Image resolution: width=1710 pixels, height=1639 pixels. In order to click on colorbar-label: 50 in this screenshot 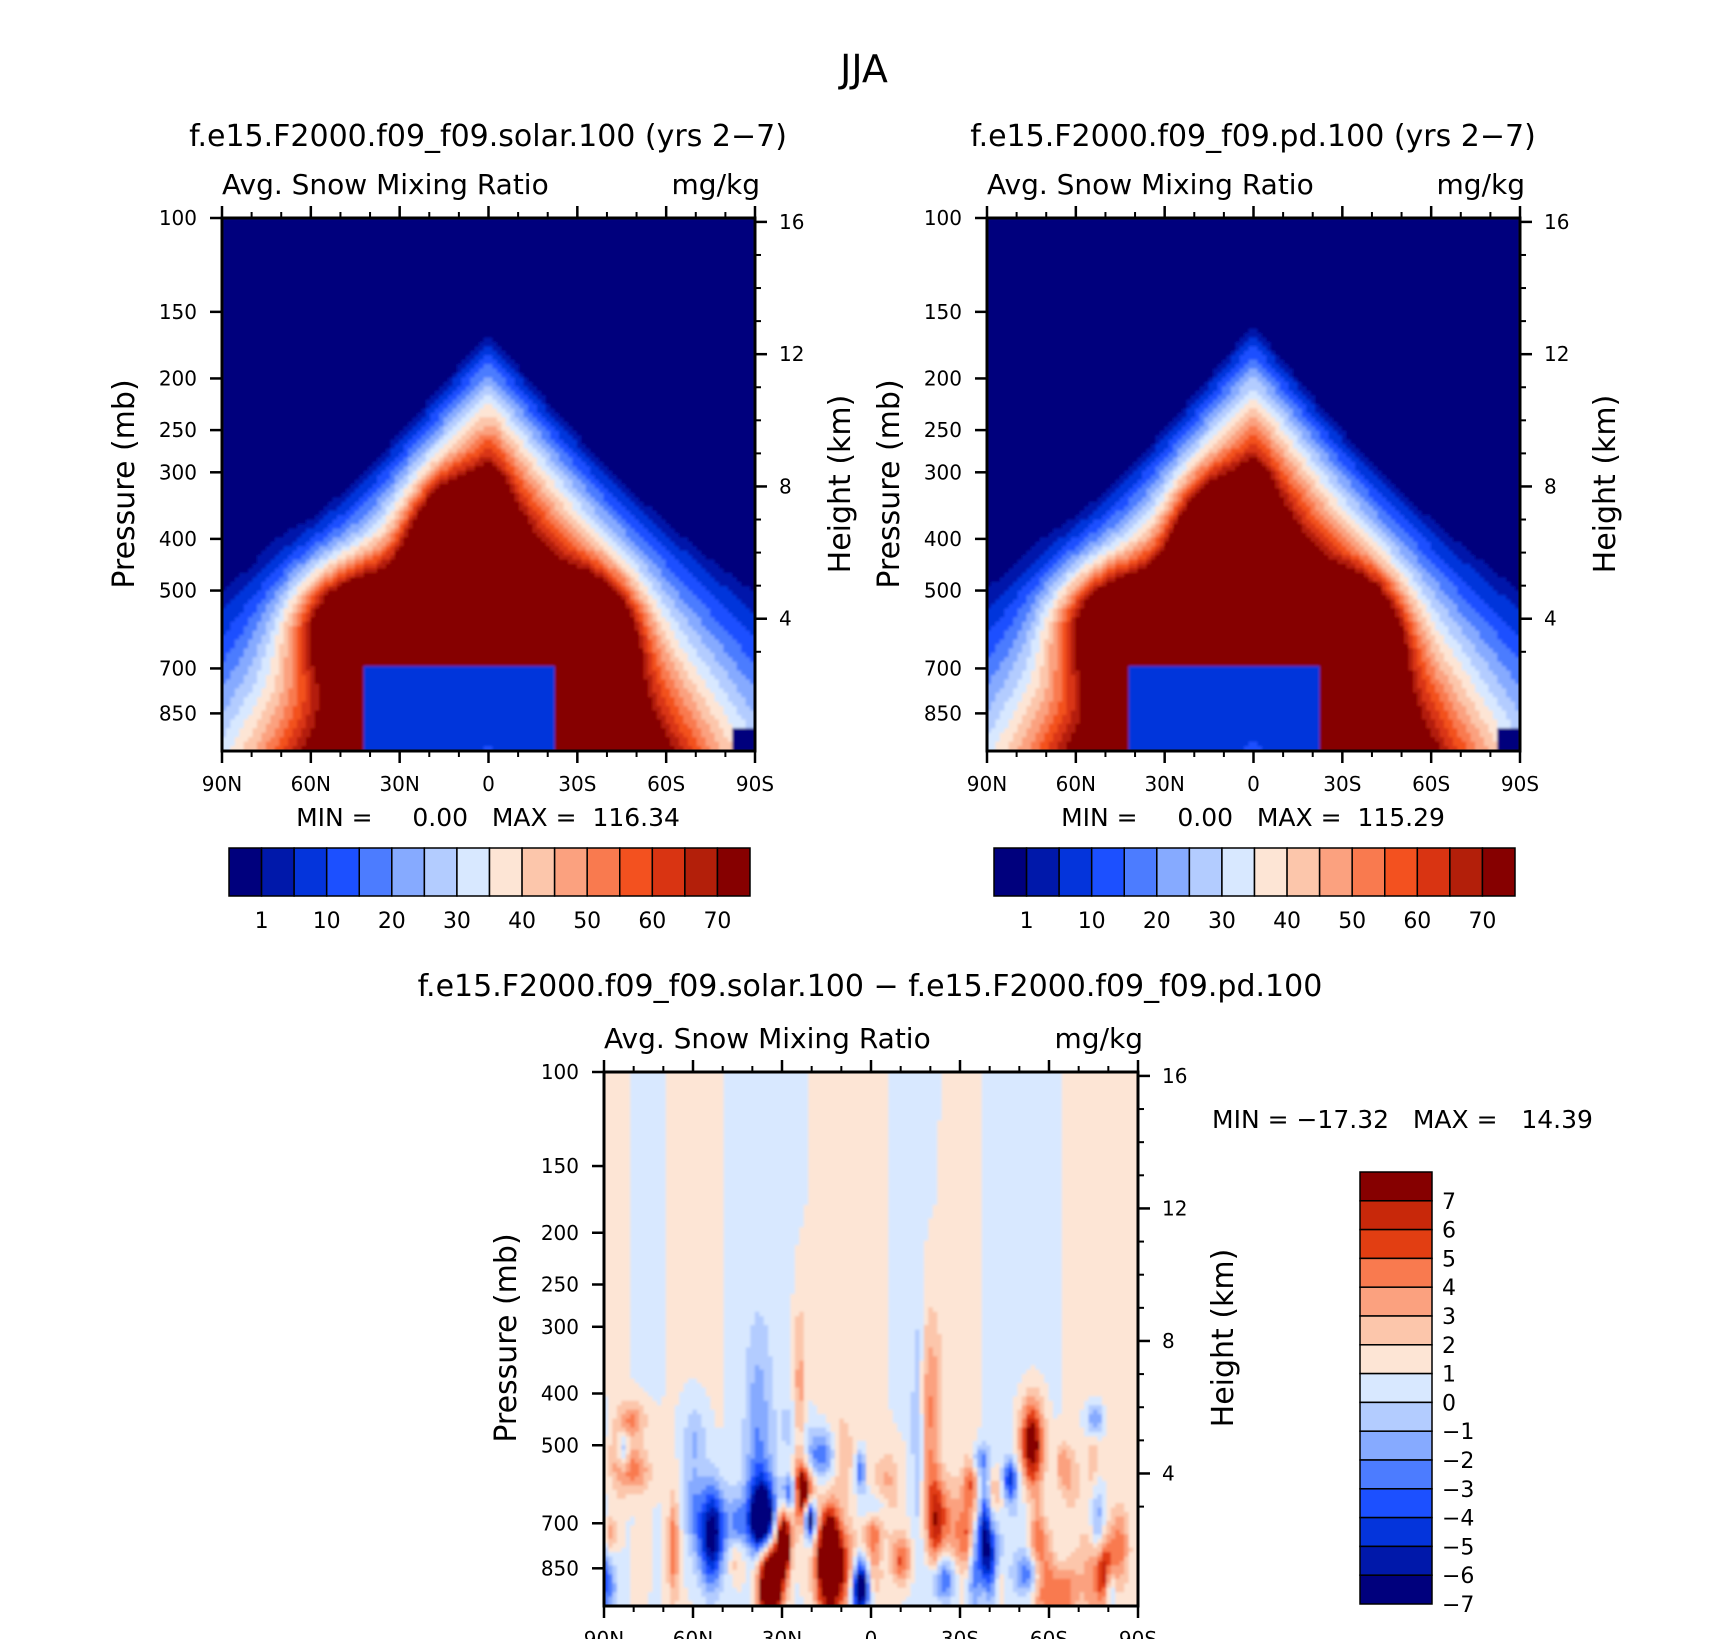, I will do `click(1352, 921)`.